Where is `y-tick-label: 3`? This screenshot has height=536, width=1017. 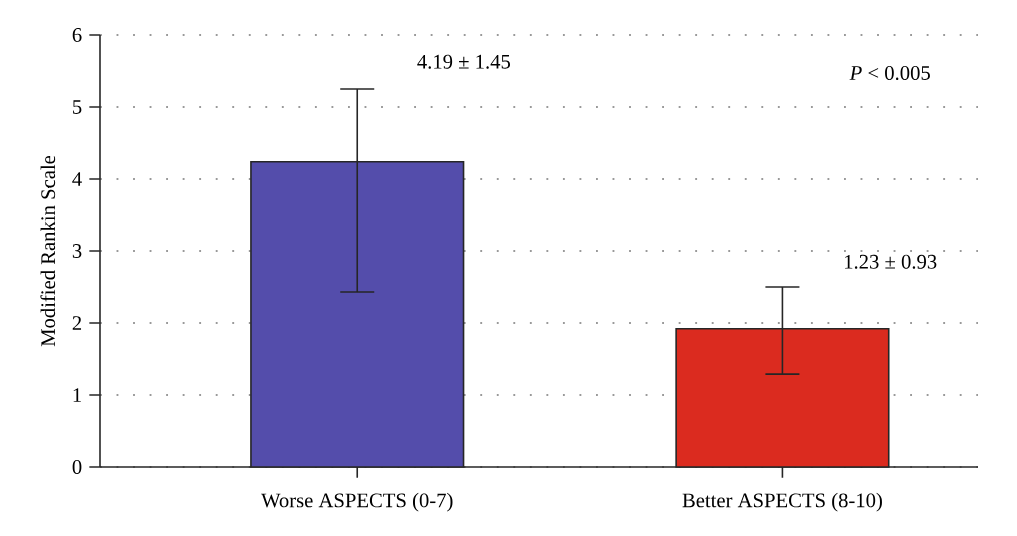 y-tick-label: 3 is located at coordinates (77, 251).